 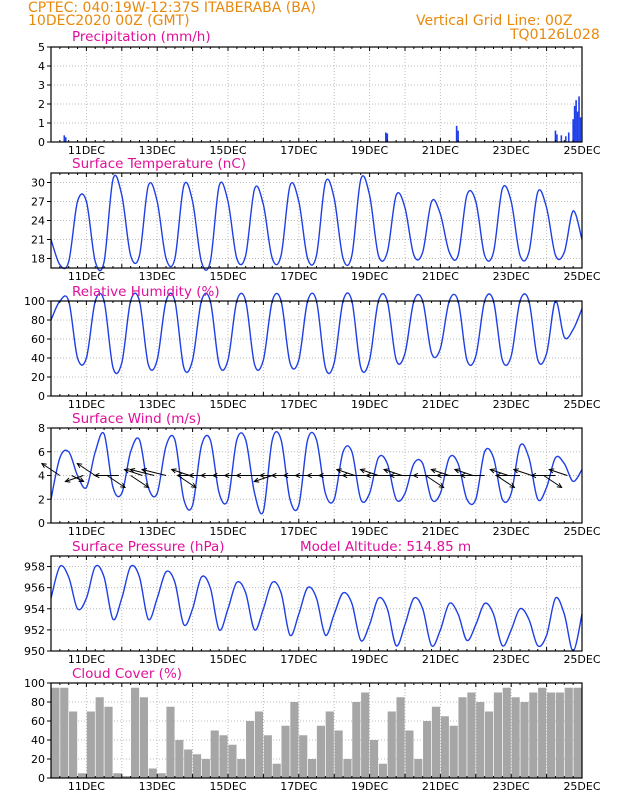 What do you see at coordinates (581, 659) in the screenshot?
I see `x-tick-label: 25DEC` at bounding box center [581, 659].